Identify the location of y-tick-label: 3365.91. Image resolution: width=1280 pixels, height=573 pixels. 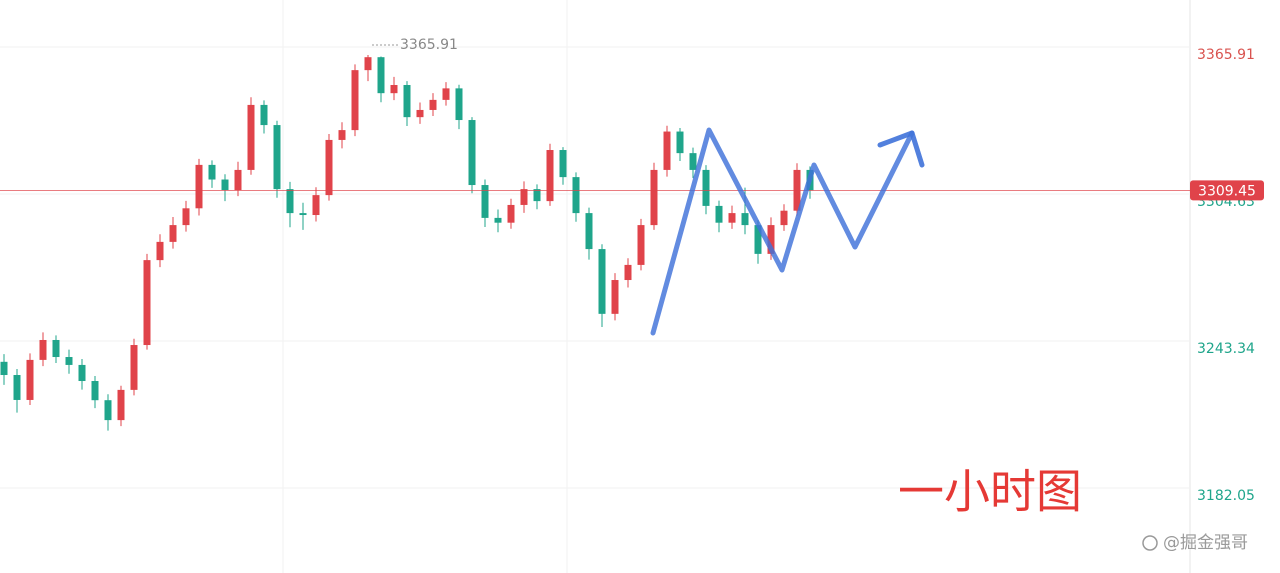
(1226, 55).